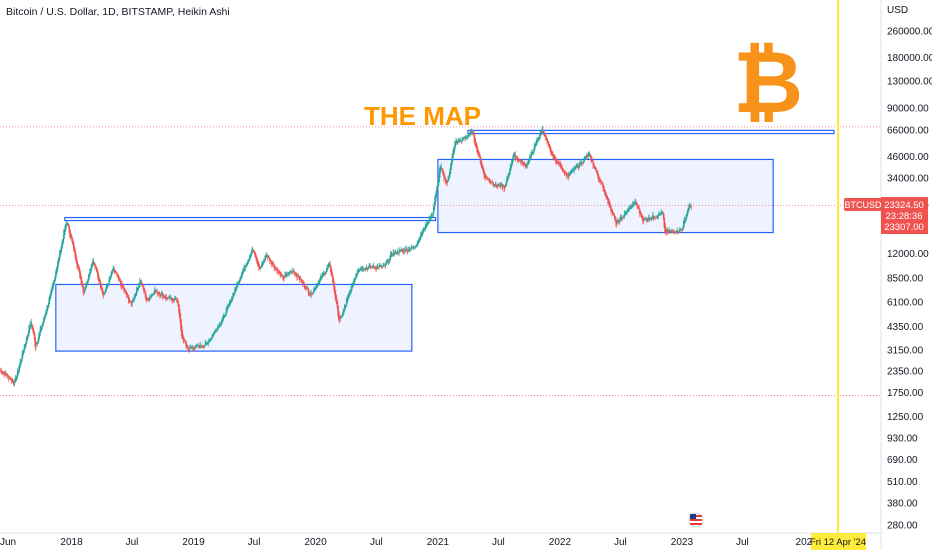 Image resolution: width=932 pixels, height=555 pixels. Describe the element at coordinates (886, 215) in the screenshot. I see `price-tag: BTCUSD 23324.50 23:28:36 23307.00` at that location.